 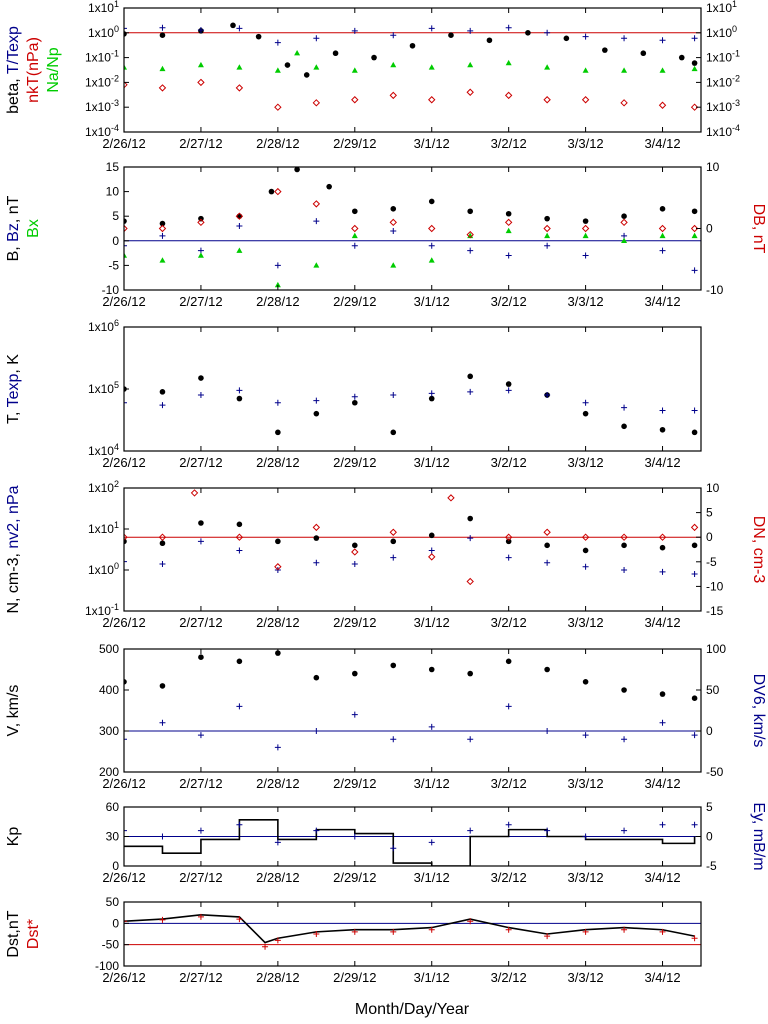 I want to click on y-tick-label-left: 0, so click(x=115, y=241).